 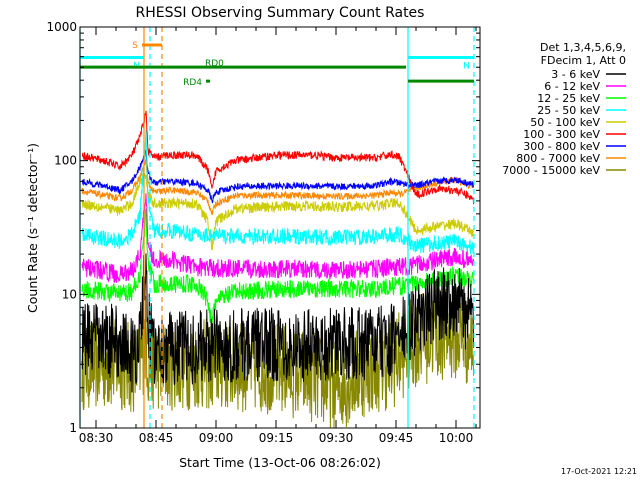 I want to click on x-tick-label-2: 09:00, so click(x=216, y=438).